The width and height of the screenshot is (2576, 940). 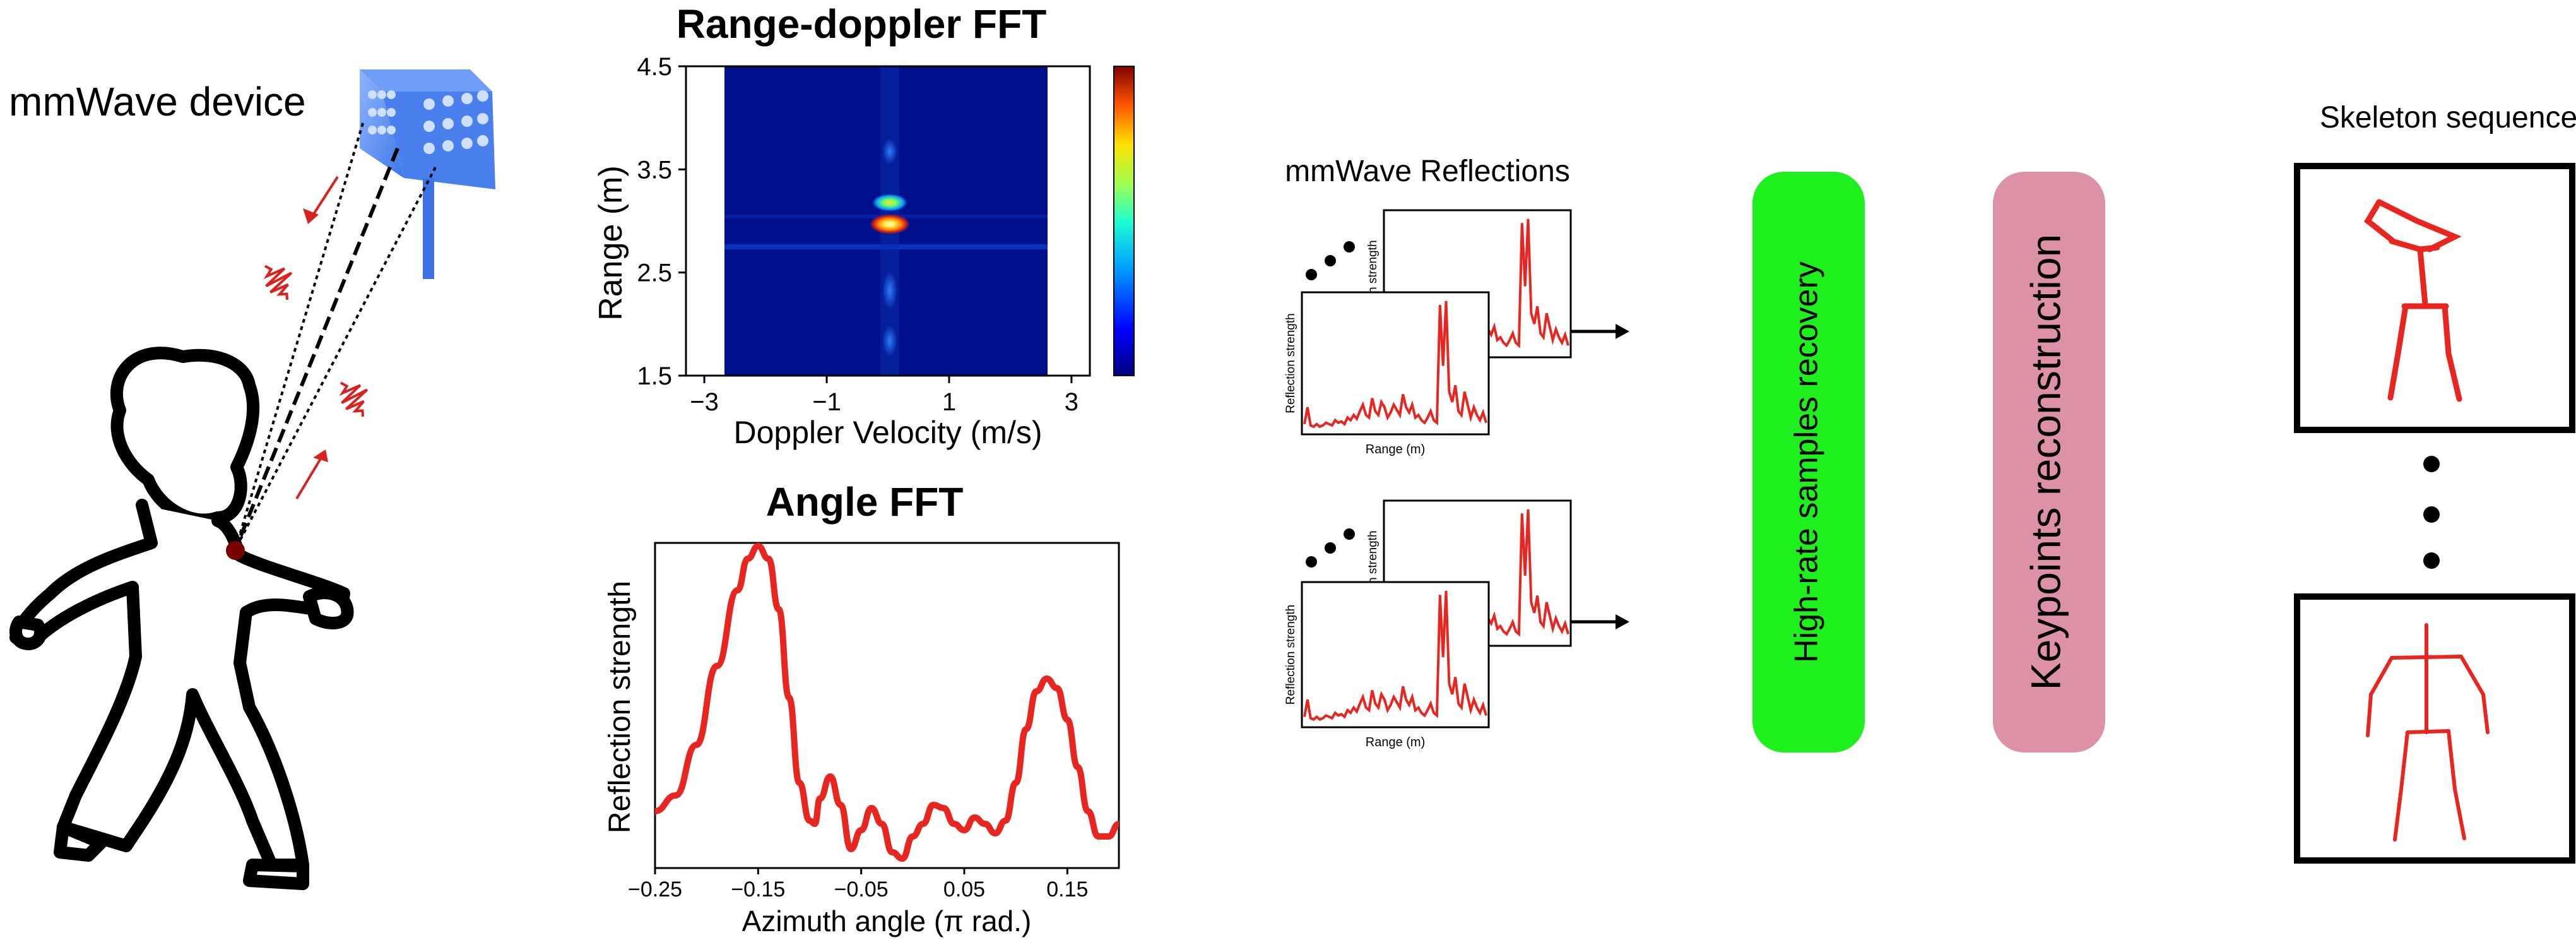 I want to click on rd-ytick-label: 3.5, so click(x=654, y=170).